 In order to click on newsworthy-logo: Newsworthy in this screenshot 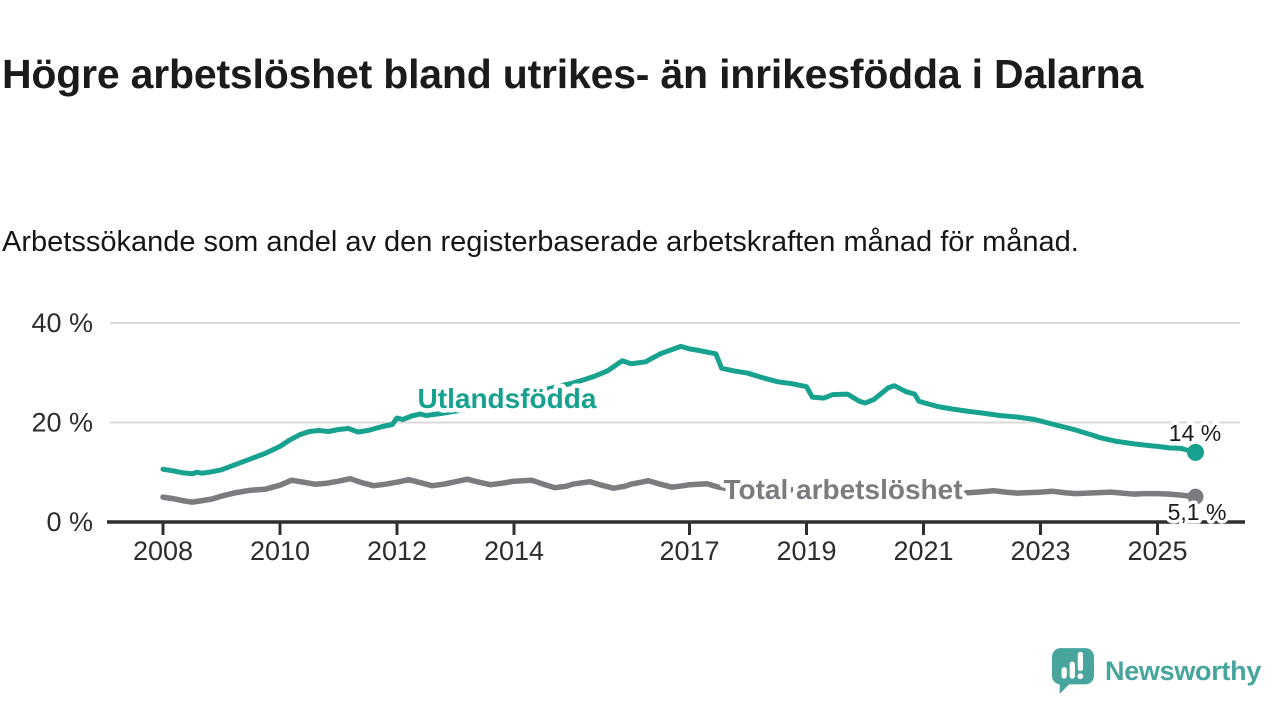, I will do `click(1156, 671)`.